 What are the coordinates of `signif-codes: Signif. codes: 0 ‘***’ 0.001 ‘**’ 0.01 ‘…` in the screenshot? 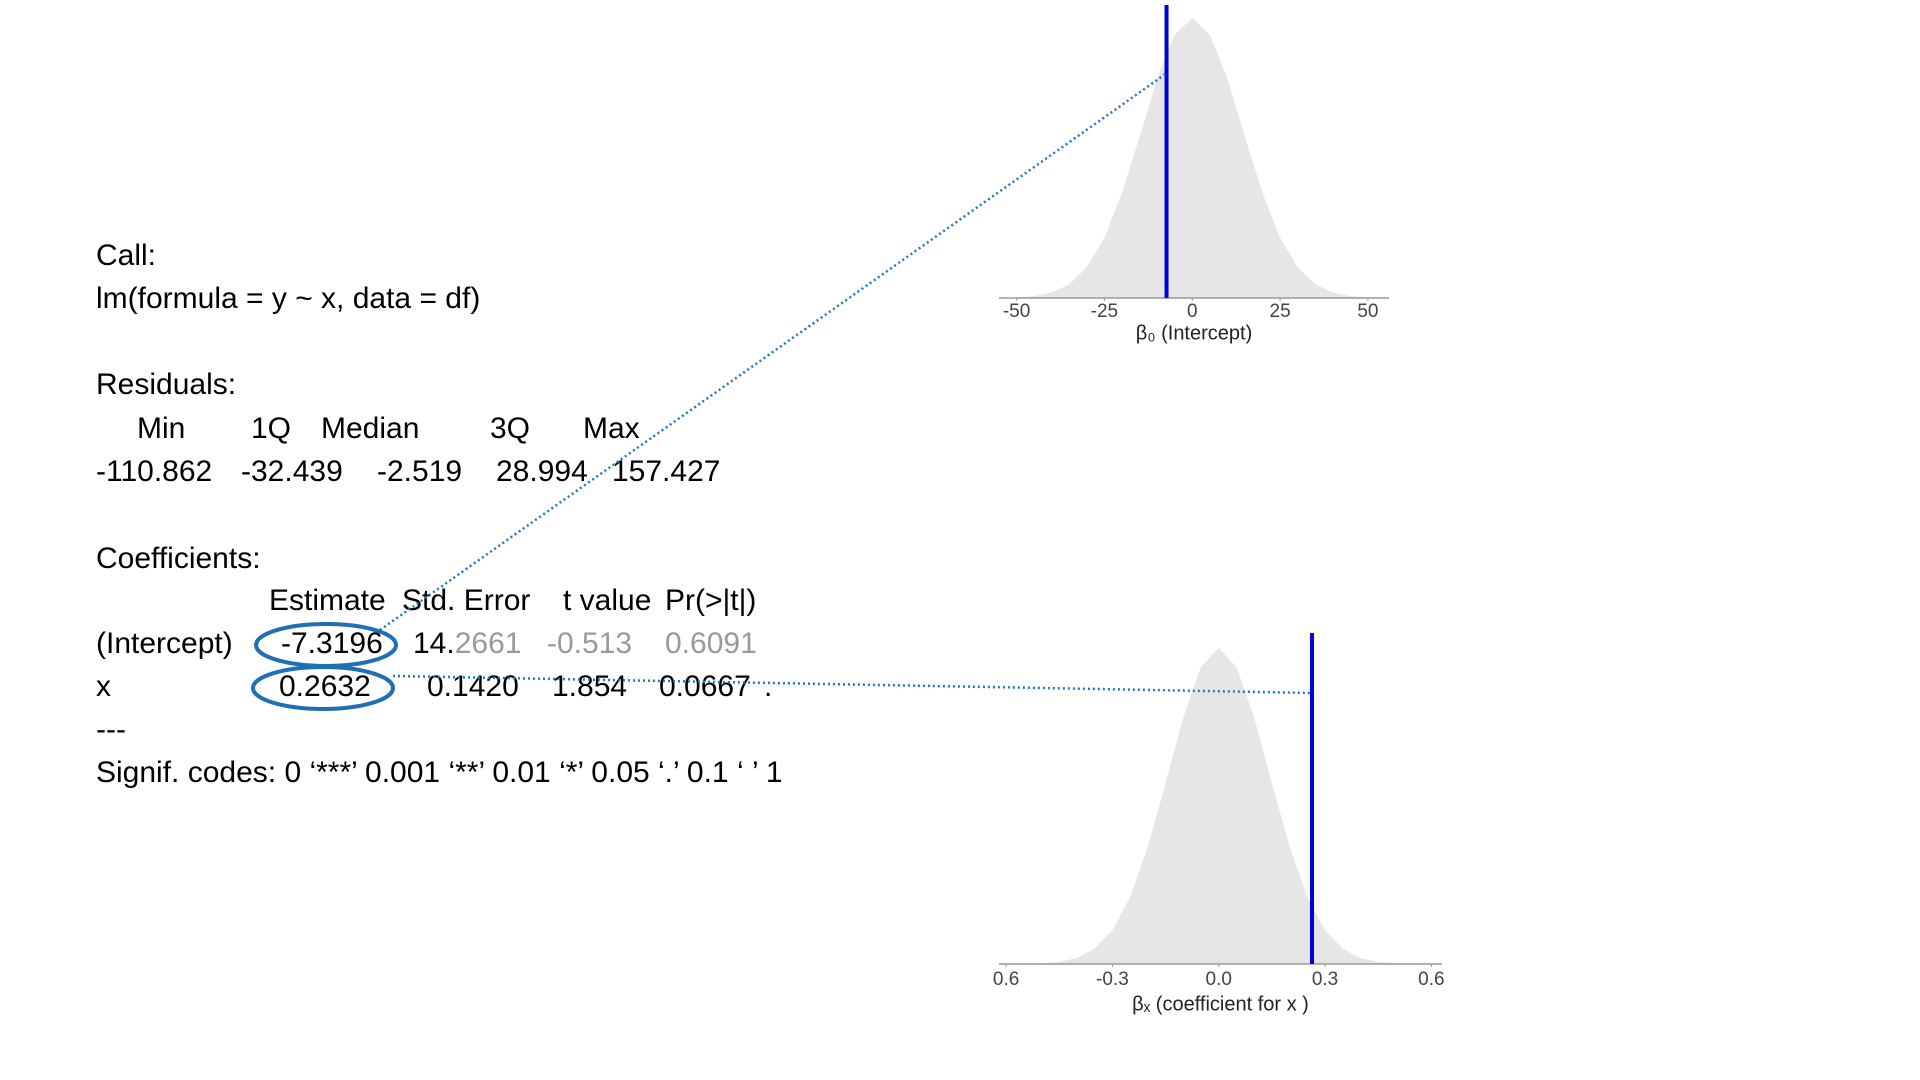 It's located at (439, 772).